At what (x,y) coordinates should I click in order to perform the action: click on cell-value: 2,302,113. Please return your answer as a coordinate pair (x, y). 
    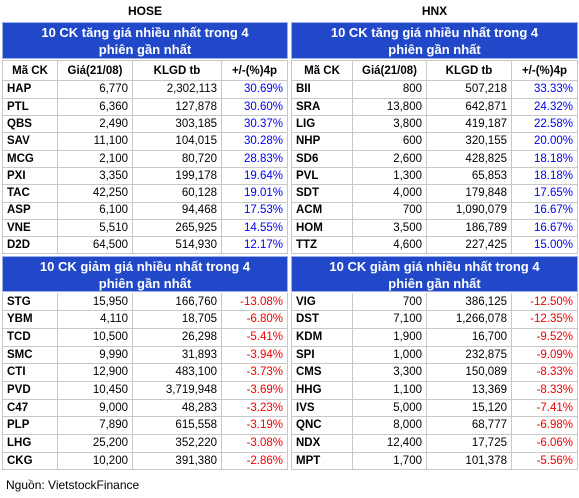
    Looking at the image, I should click on (177, 90).